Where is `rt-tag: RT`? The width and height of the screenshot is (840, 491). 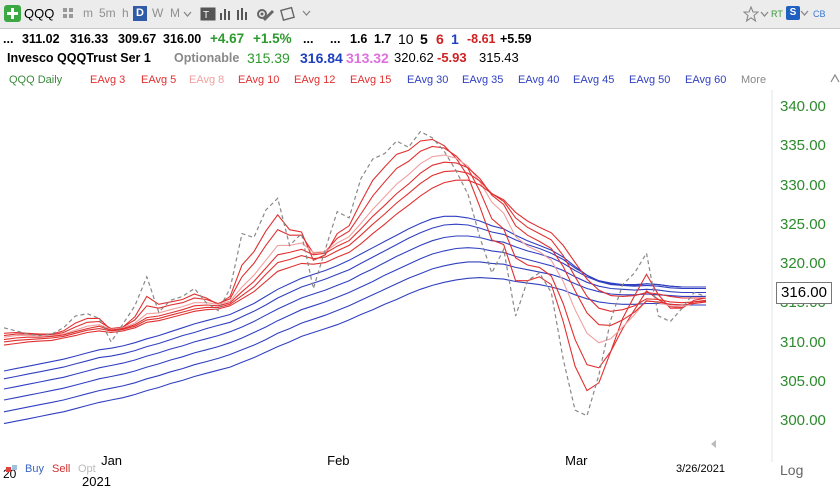 rt-tag: RT is located at coordinates (777, 14).